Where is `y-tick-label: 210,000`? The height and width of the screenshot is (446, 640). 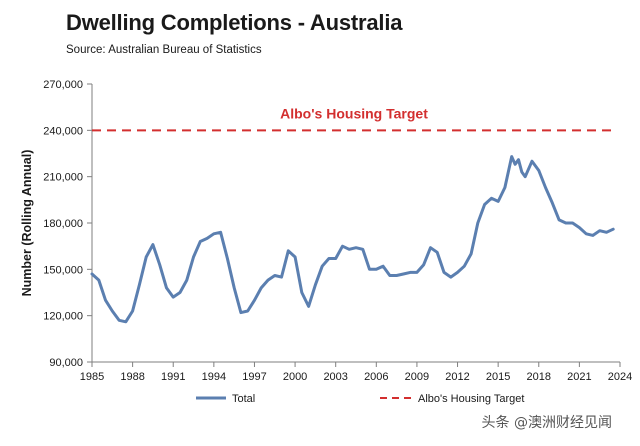 y-tick-label: 210,000 is located at coordinates (63, 178).